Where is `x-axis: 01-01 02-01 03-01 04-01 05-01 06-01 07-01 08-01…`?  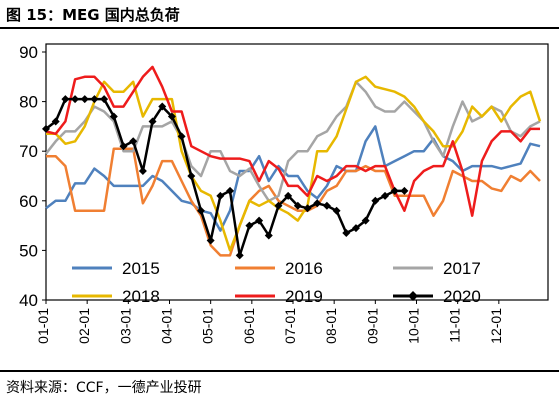
x-axis: 01-01 02-01 03-01 04-01 05-01 06-01 07-01 08-01… is located at coordinates (269, 322).